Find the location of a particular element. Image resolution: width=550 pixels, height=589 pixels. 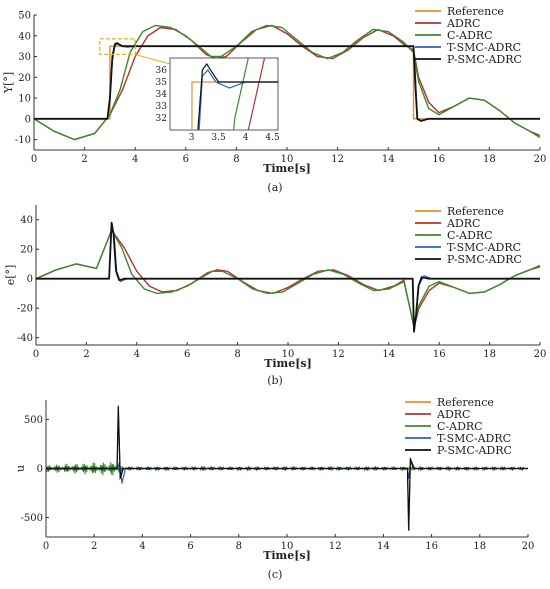

y-axis-label: e[°] is located at coordinates (10, 275).